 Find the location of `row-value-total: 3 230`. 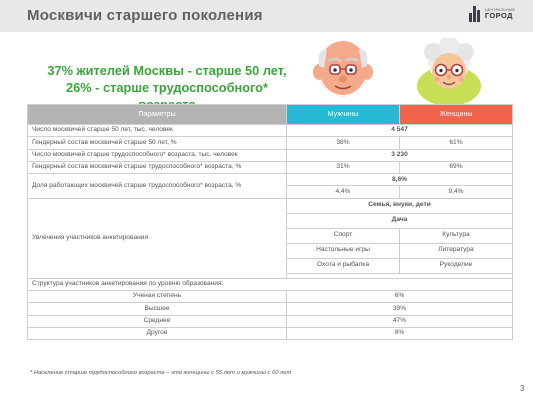

row-value-total: 3 230 is located at coordinates (399, 155).